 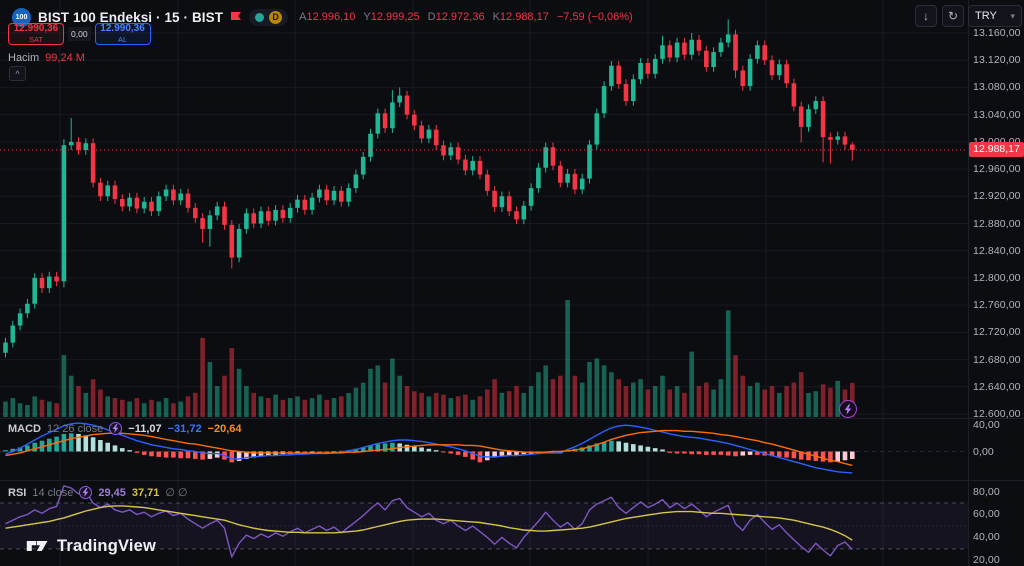 I want to click on trade-panel: 12.990,36 SAT 0,00 12.990,36 AL, so click(x=79, y=34).